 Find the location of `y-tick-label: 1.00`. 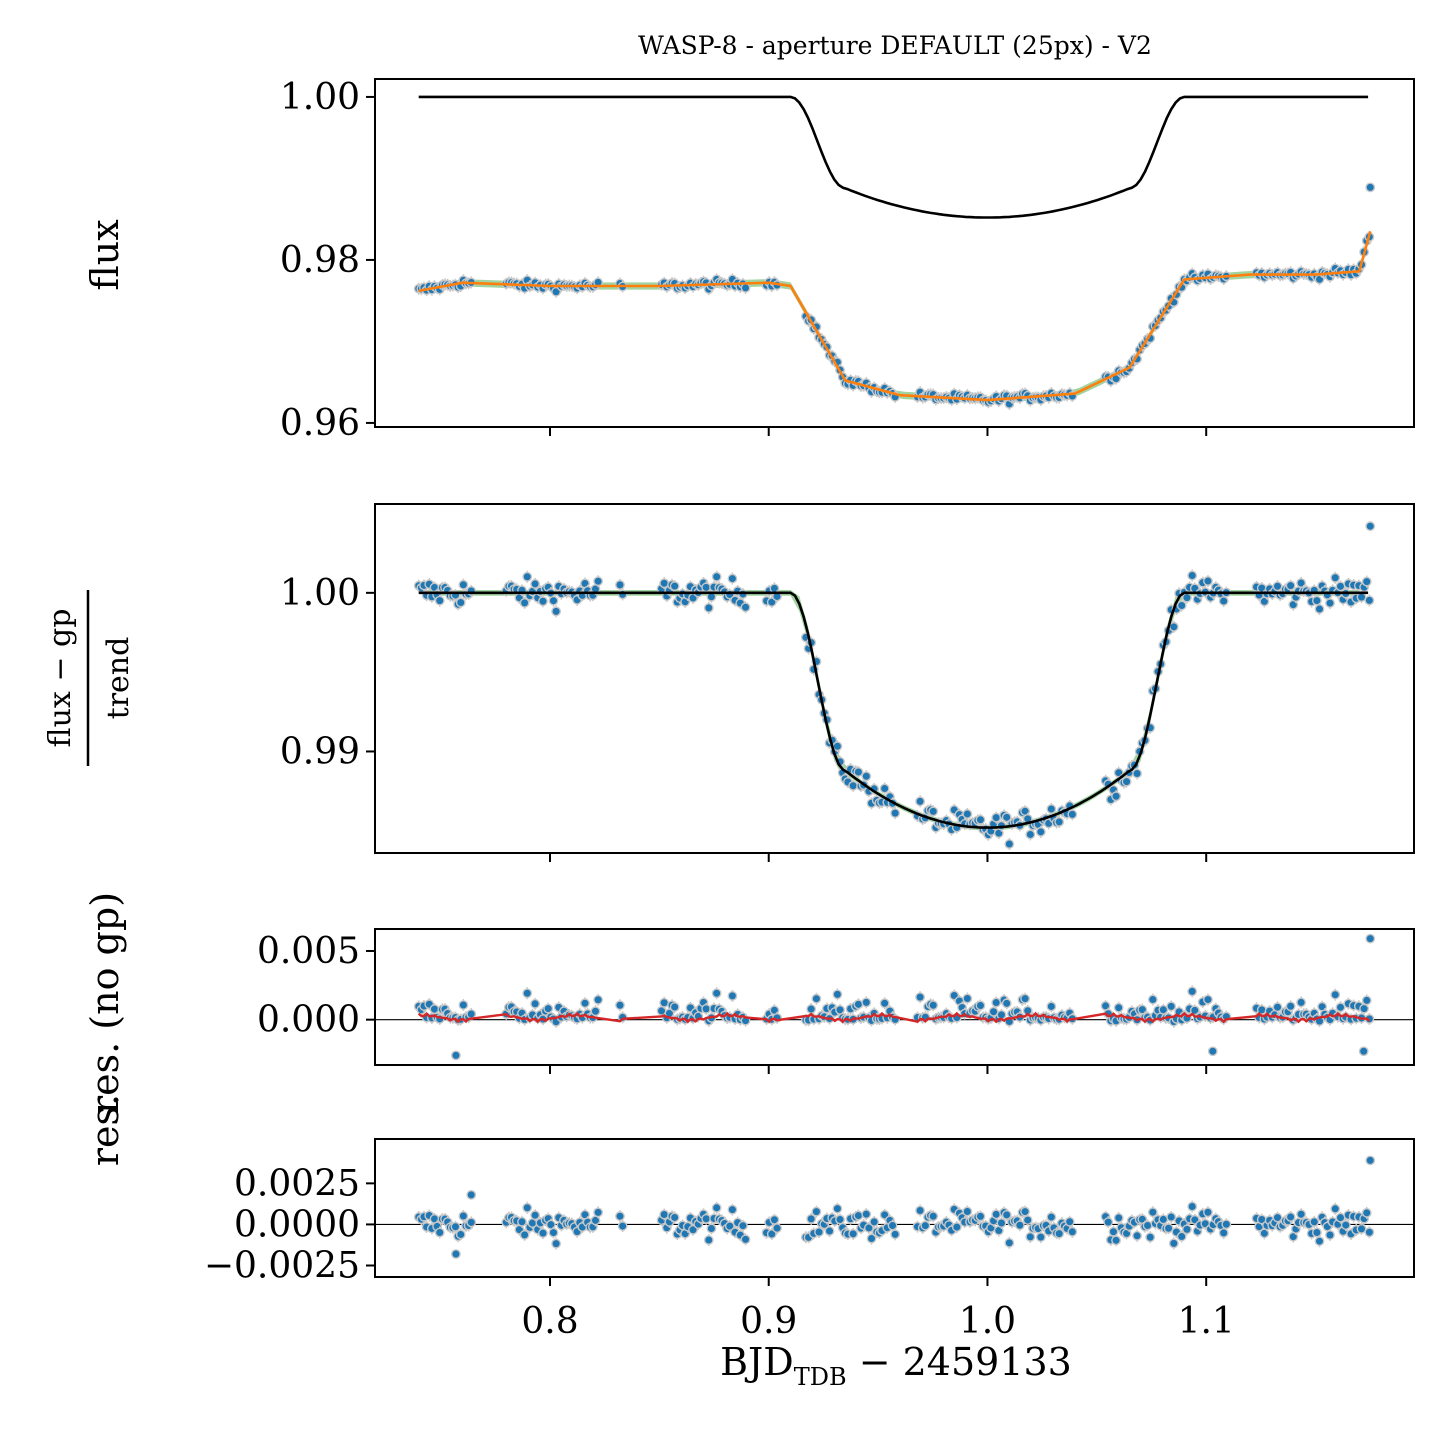

y-tick-label: 1.00 is located at coordinates (320, 97).